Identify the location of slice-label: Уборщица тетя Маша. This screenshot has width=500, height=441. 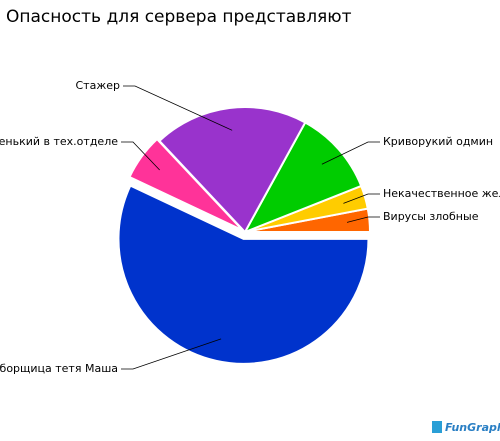
(59, 368).